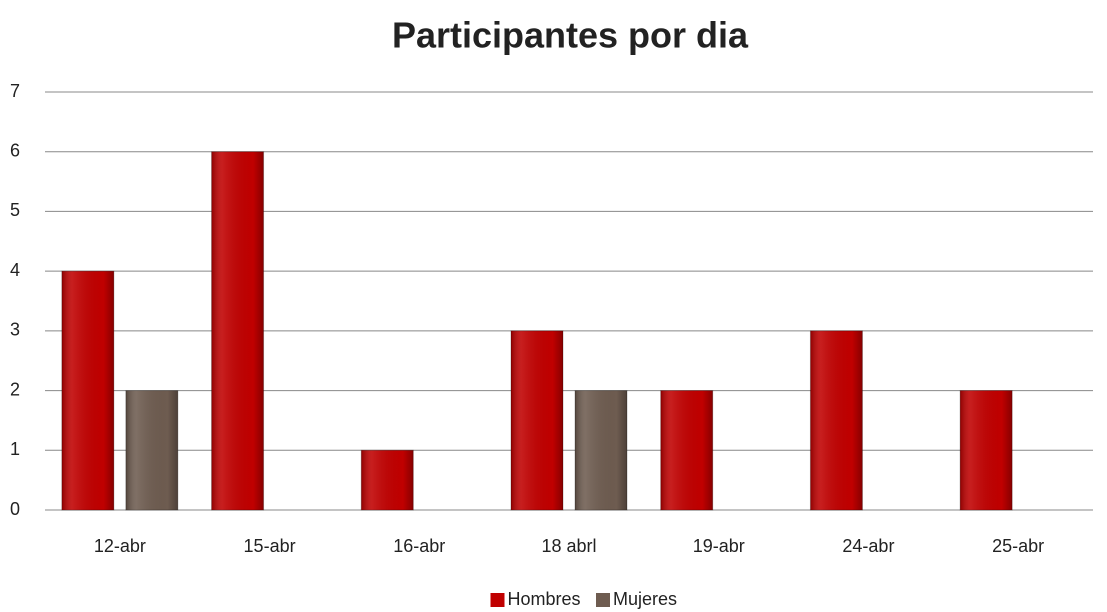 The height and width of the screenshot is (612, 1107). Describe the element at coordinates (1018, 546) in the screenshot. I see `x-tick-label: 25-abr` at that location.